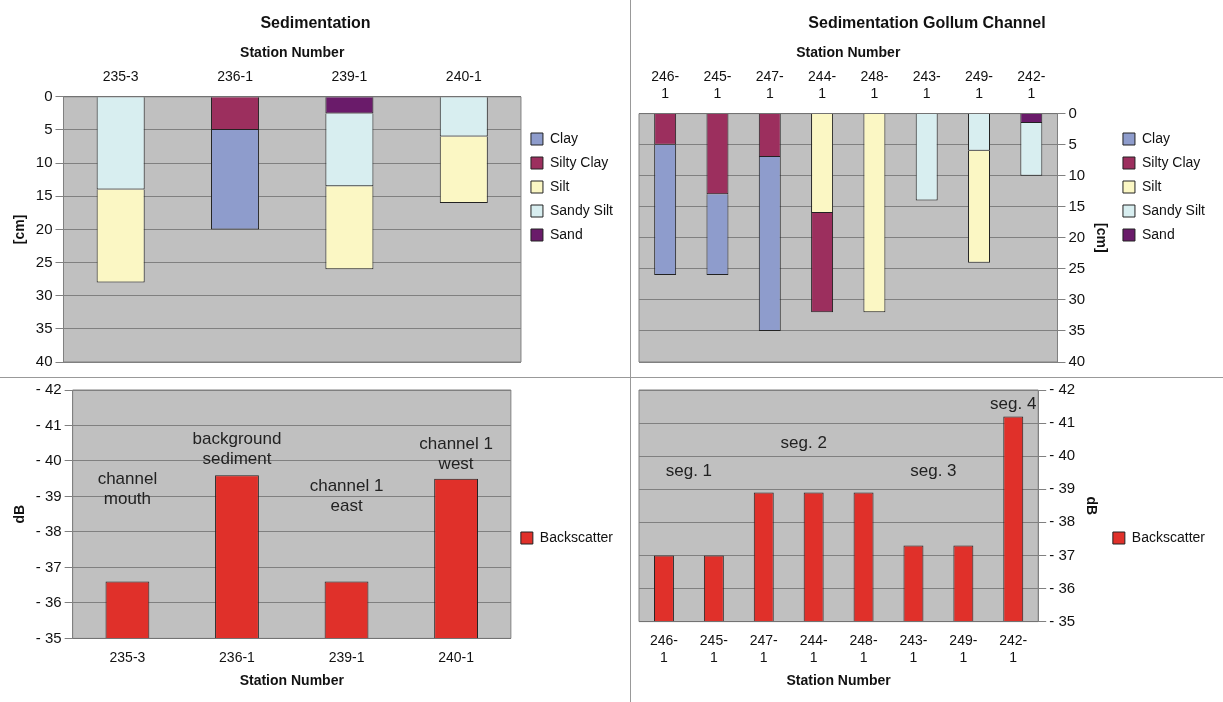  Describe the element at coordinates (127, 489) in the screenshot. I see `annotation: channel mouth` at that location.